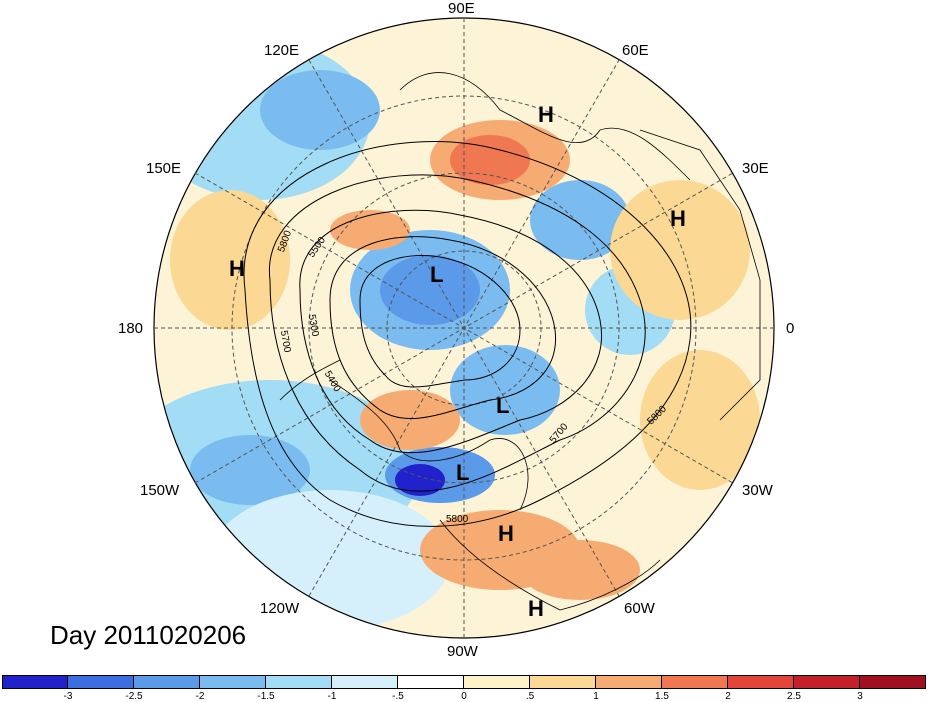 The image size is (928, 702). What do you see at coordinates (596, 696) in the screenshot?
I see `colorbar-tick-label: 1` at bounding box center [596, 696].